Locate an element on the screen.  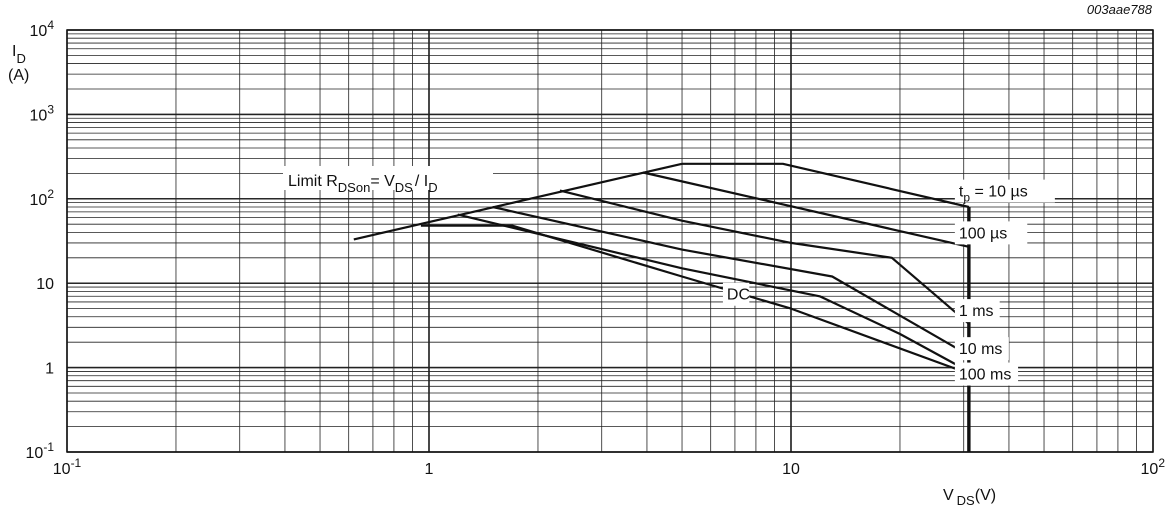
y-tick-label: 10⁴ is located at coordinates (42, 29).